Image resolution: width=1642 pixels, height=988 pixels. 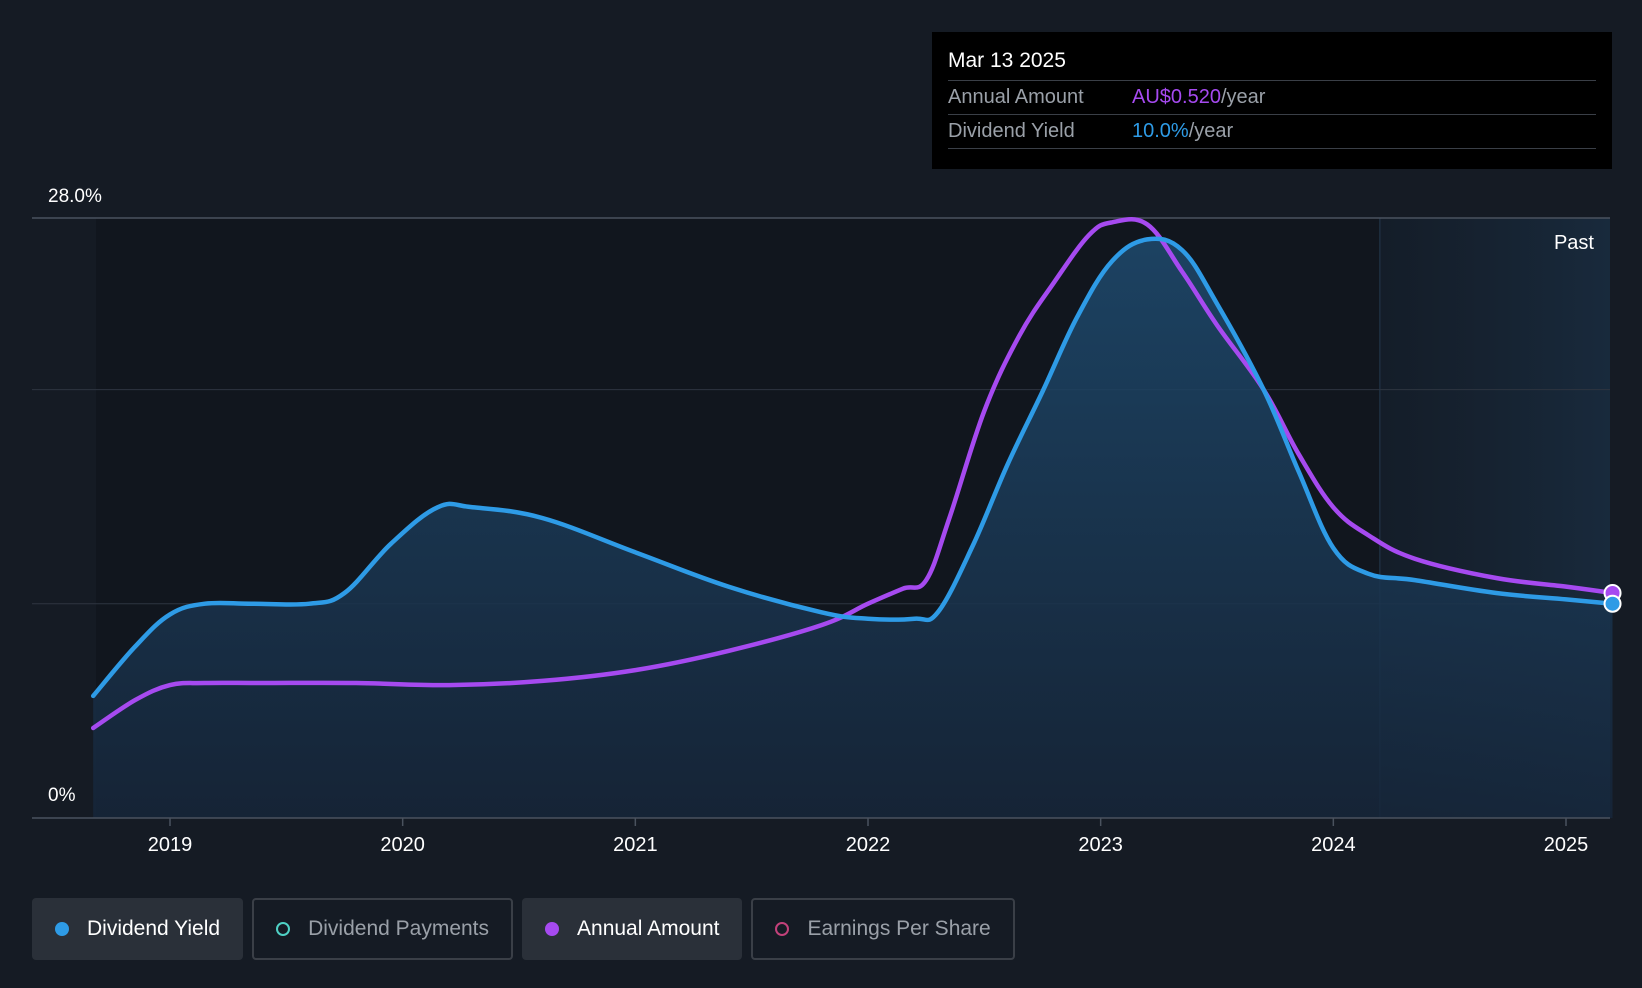 What do you see at coordinates (1011, 131) in the screenshot?
I see `tooltip-label: Dividend Yield` at bounding box center [1011, 131].